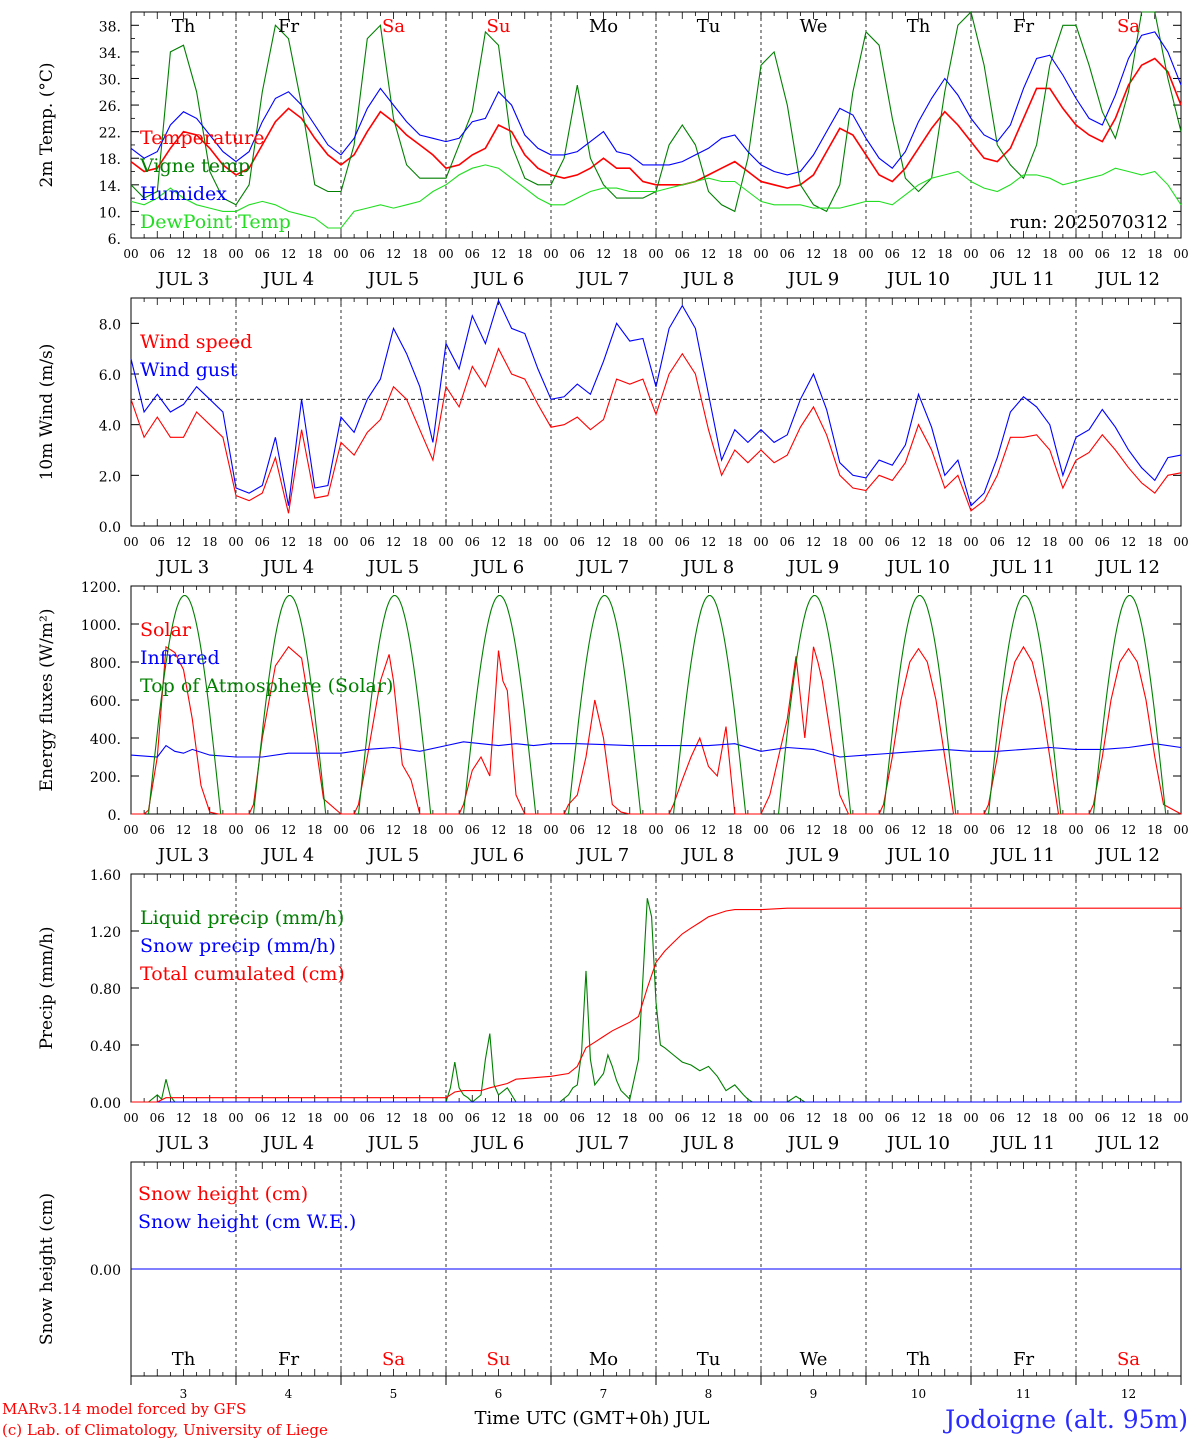 The width and height of the screenshot is (1194, 1440). Describe the element at coordinates (499, 26) in the screenshot. I see `day-name-top: Su` at that location.